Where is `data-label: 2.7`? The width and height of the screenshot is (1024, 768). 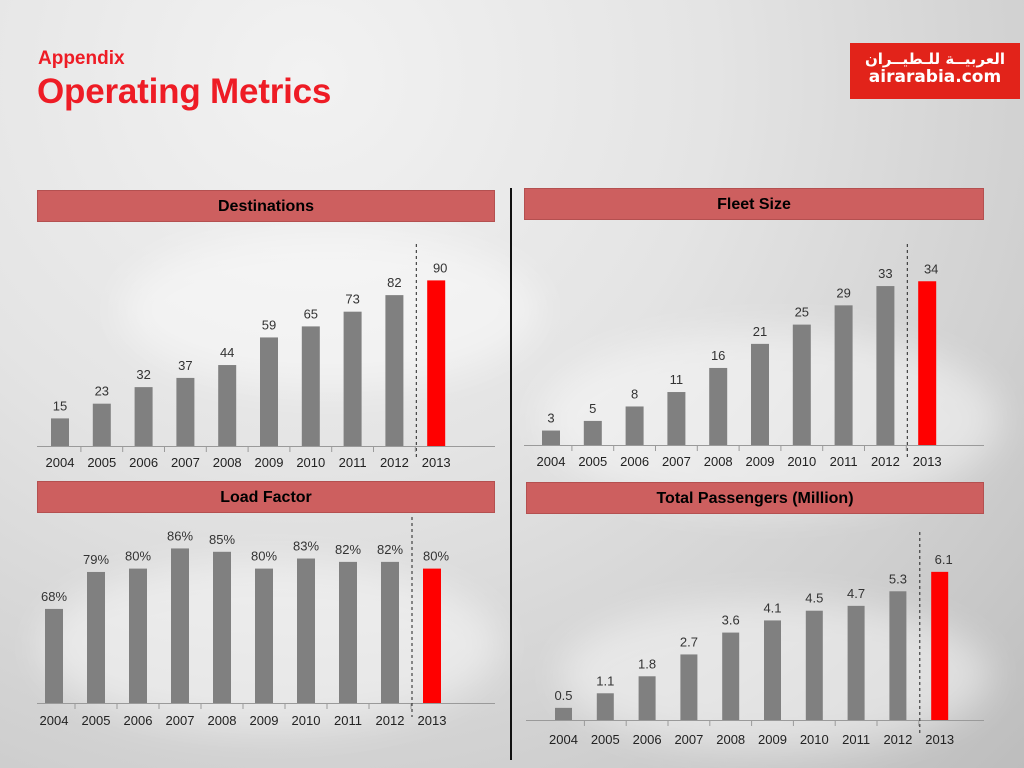 data-label: 2.7 is located at coordinates (689, 641).